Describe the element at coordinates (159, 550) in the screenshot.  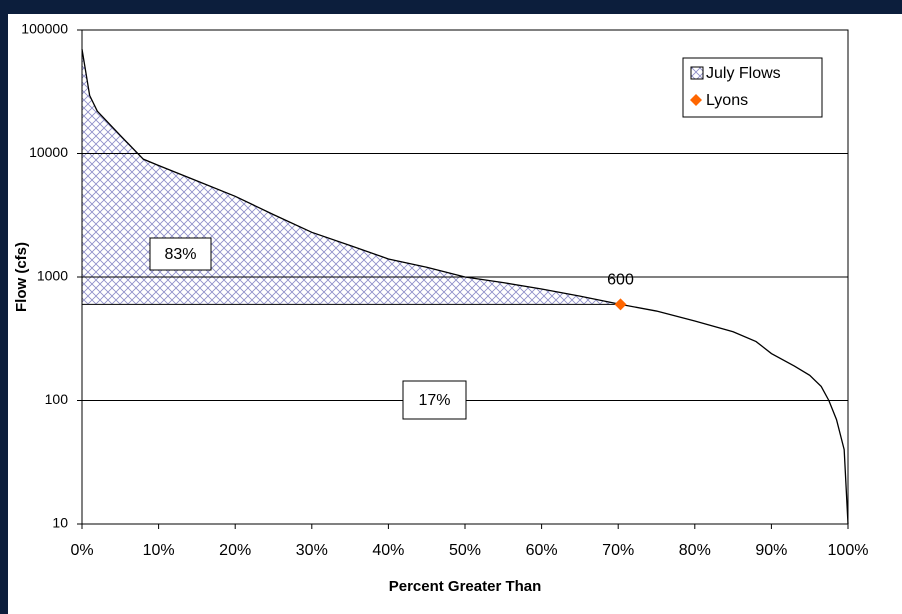
I see `x-tick-label: 10%` at that location.